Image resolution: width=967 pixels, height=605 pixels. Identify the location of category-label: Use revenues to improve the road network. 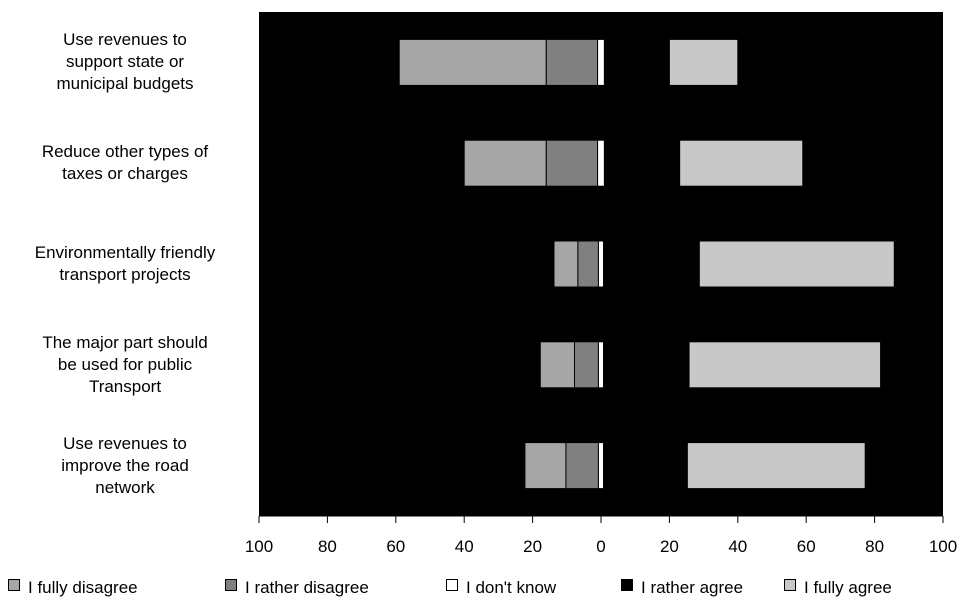
(125, 465).